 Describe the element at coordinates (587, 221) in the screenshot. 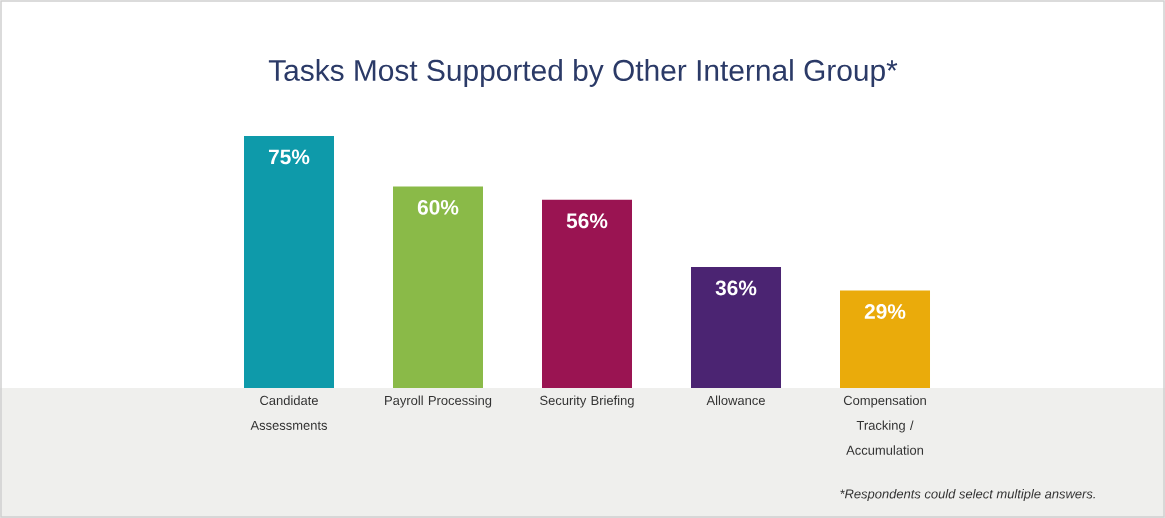

I see `data-label: 56%` at that location.